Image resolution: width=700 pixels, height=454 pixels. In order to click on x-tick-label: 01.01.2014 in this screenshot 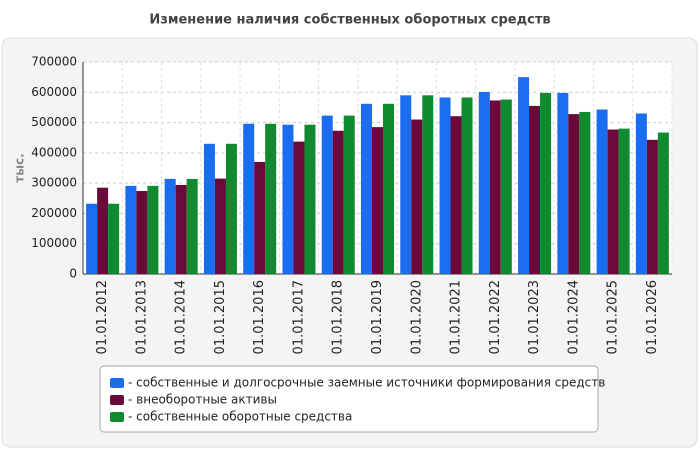, I will do `click(181, 317)`.